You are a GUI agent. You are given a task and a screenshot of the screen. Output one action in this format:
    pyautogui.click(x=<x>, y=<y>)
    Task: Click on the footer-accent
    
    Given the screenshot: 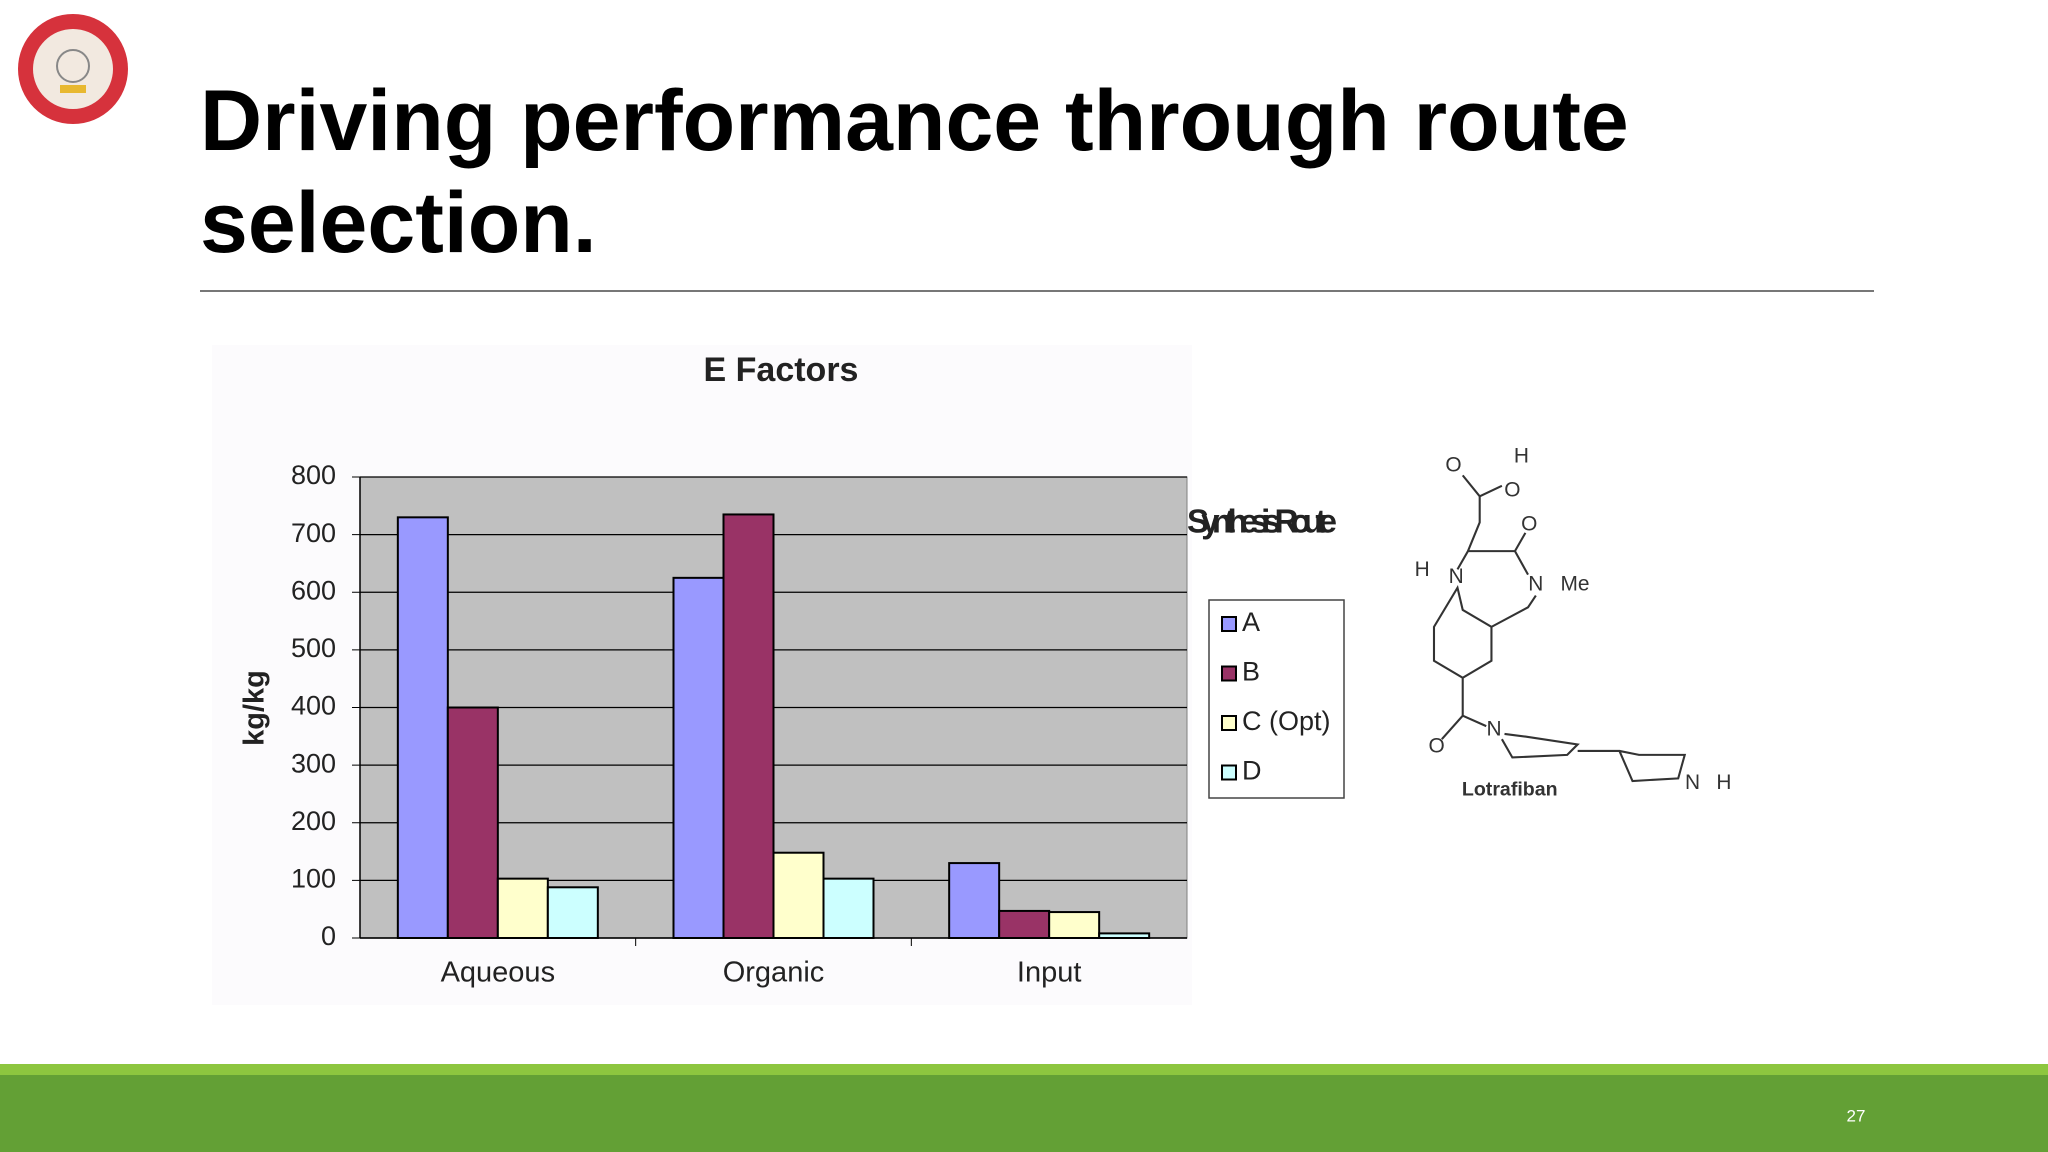 What is the action you would take?
    pyautogui.click(x=1024, y=1069)
    